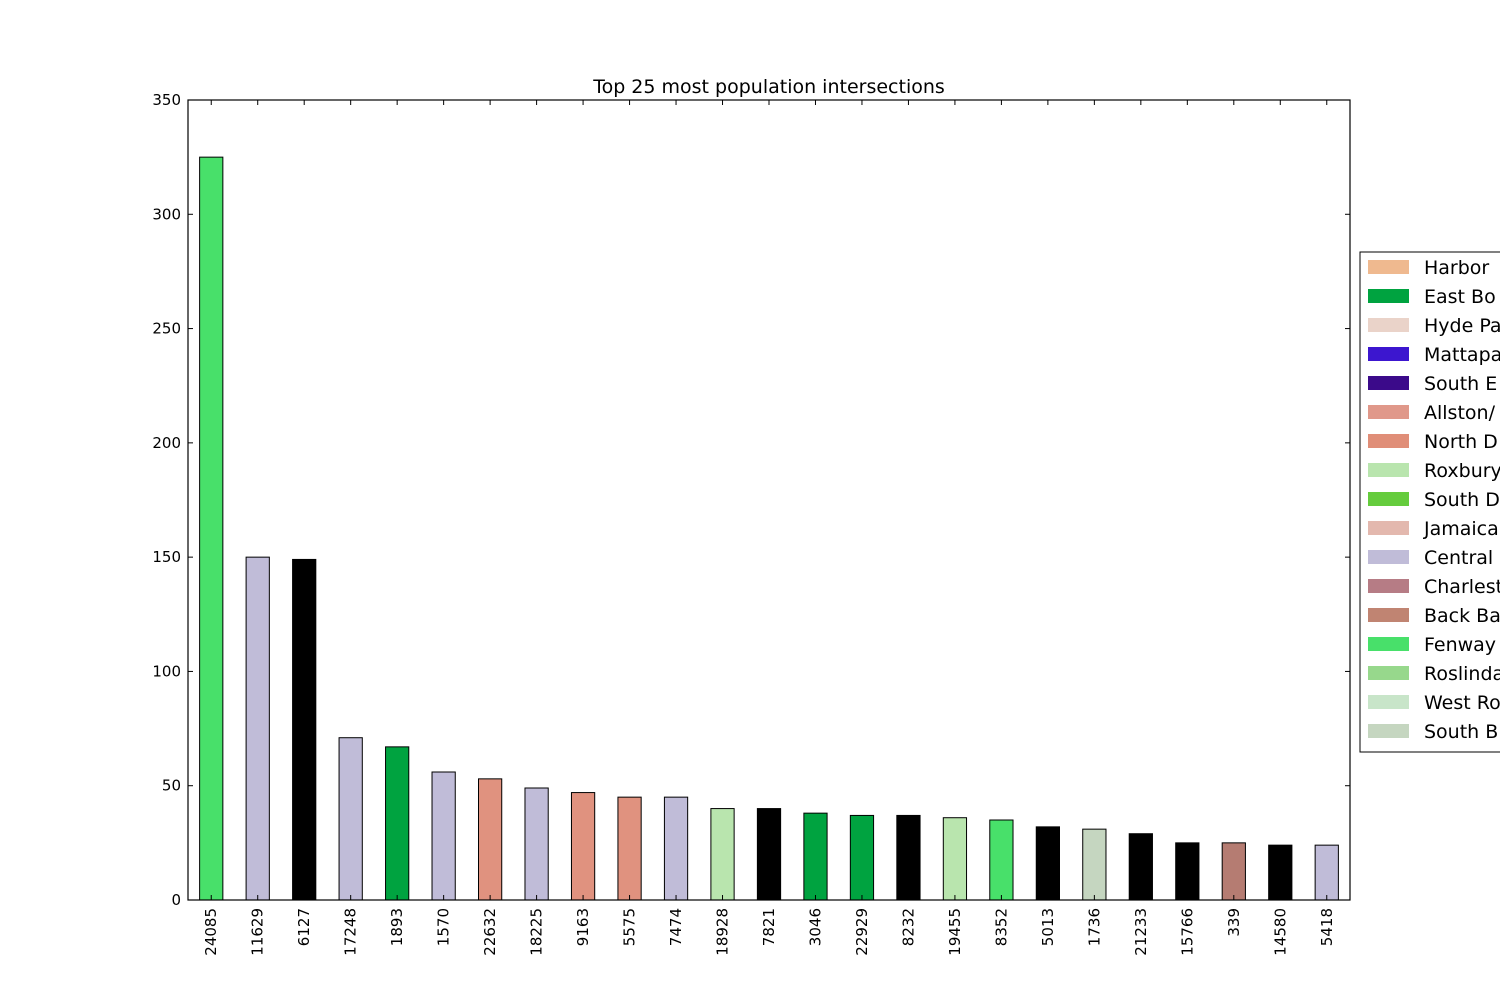  Describe the element at coordinates (397, 927) in the screenshot. I see `x-tick-label: 1893` at that location.